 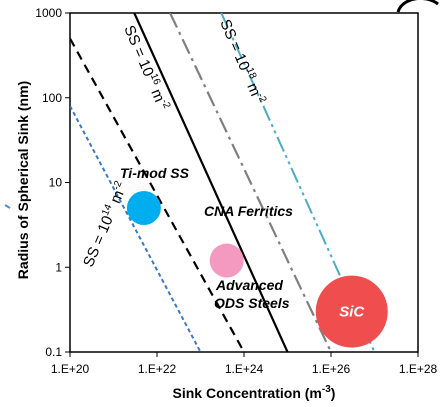 What do you see at coordinates (7, 206) in the screenshot?
I see `edge-tick-decoration` at bounding box center [7, 206].